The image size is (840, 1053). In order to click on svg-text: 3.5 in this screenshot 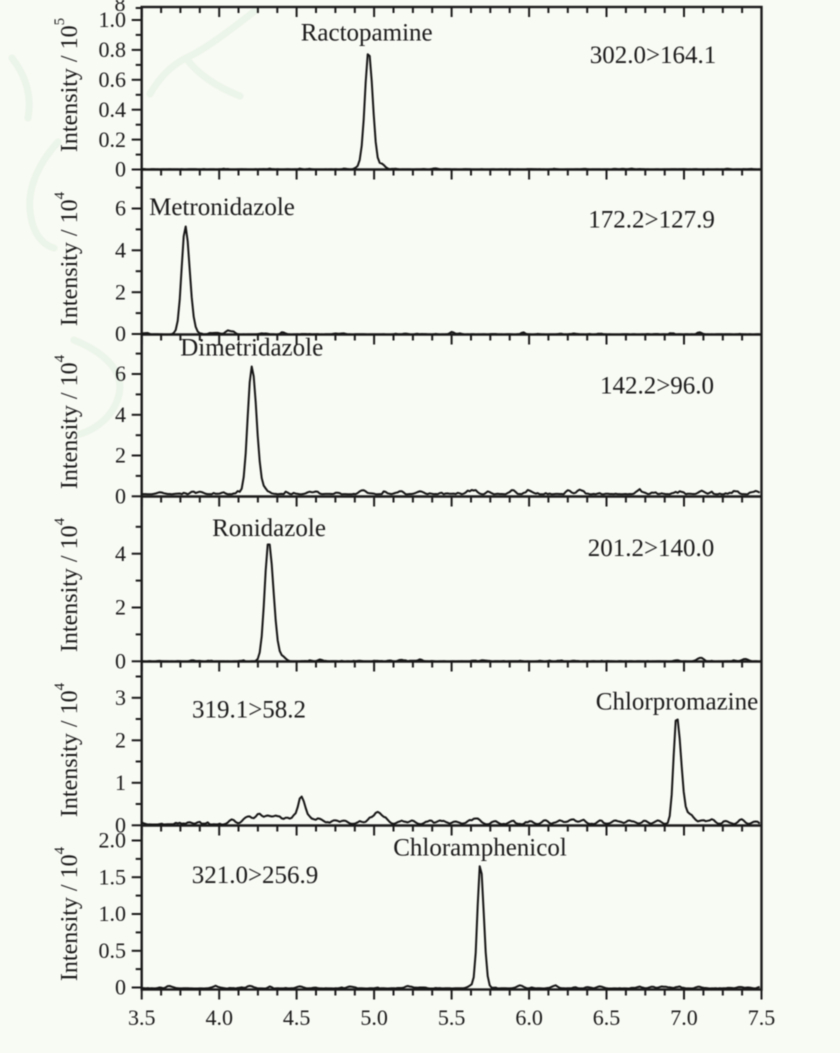, I will do `click(142, 1017)`.